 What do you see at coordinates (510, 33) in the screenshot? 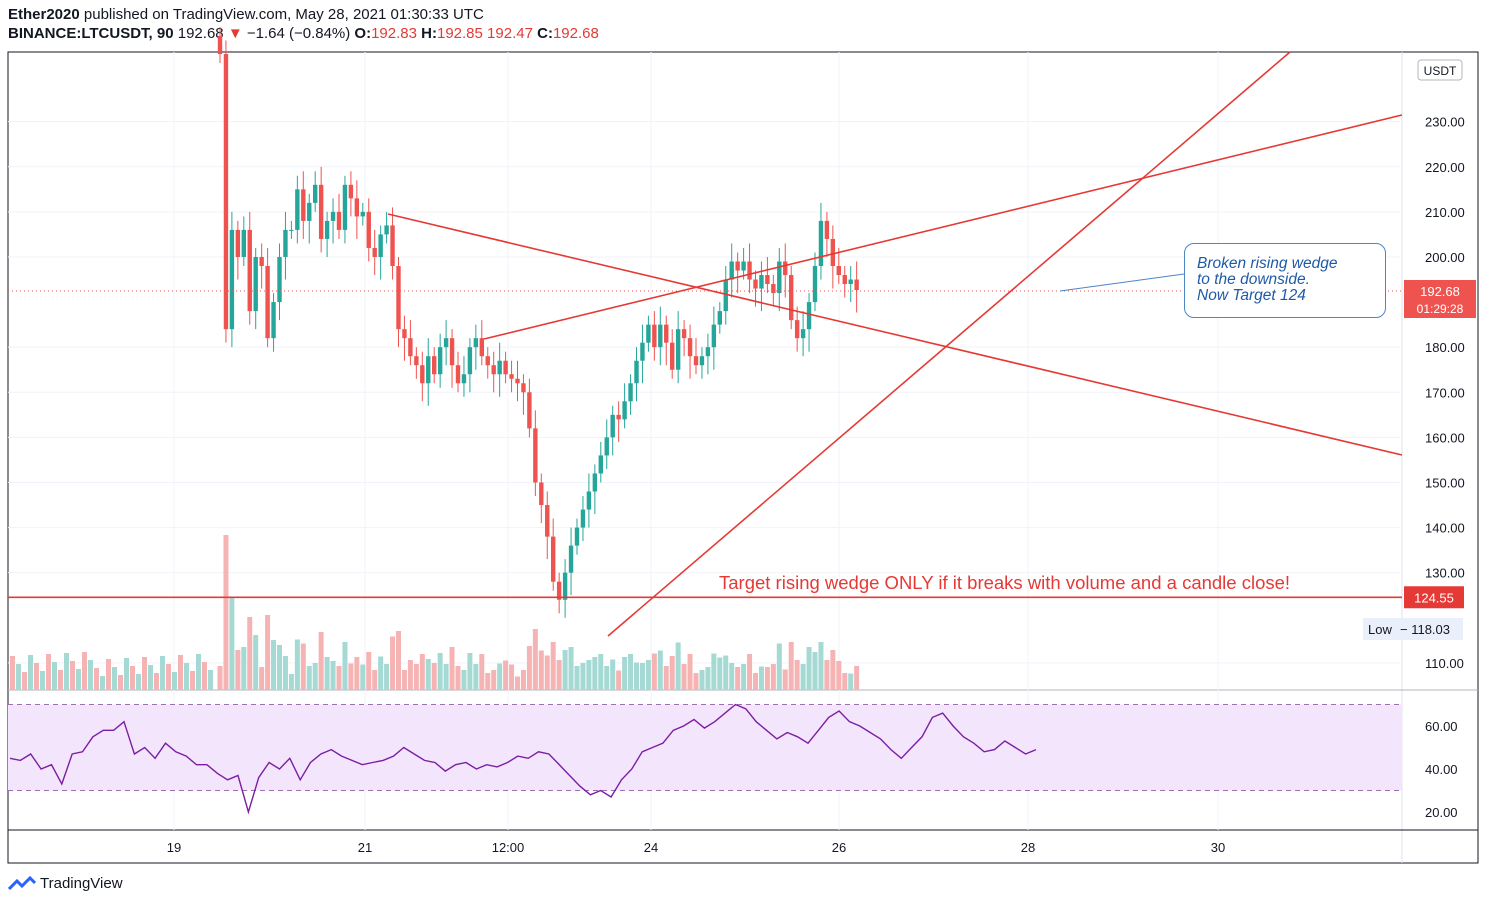
I see `low-value: 192.47` at bounding box center [510, 33].